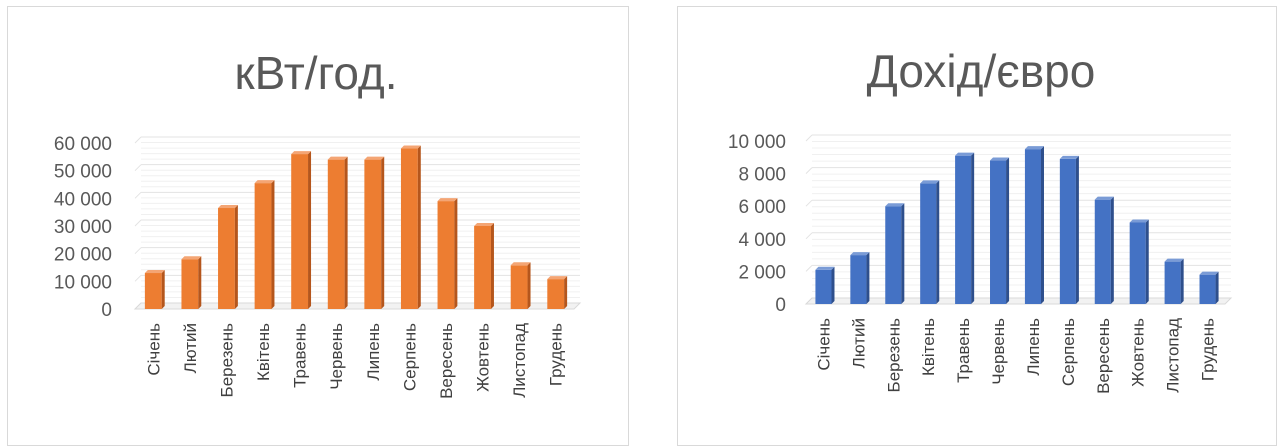 The width and height of the screenshot is (1282, 447). Describe the element at coordinates (762, 272) in the screenshot. I see `y-tick-label: 2 000` at that location.